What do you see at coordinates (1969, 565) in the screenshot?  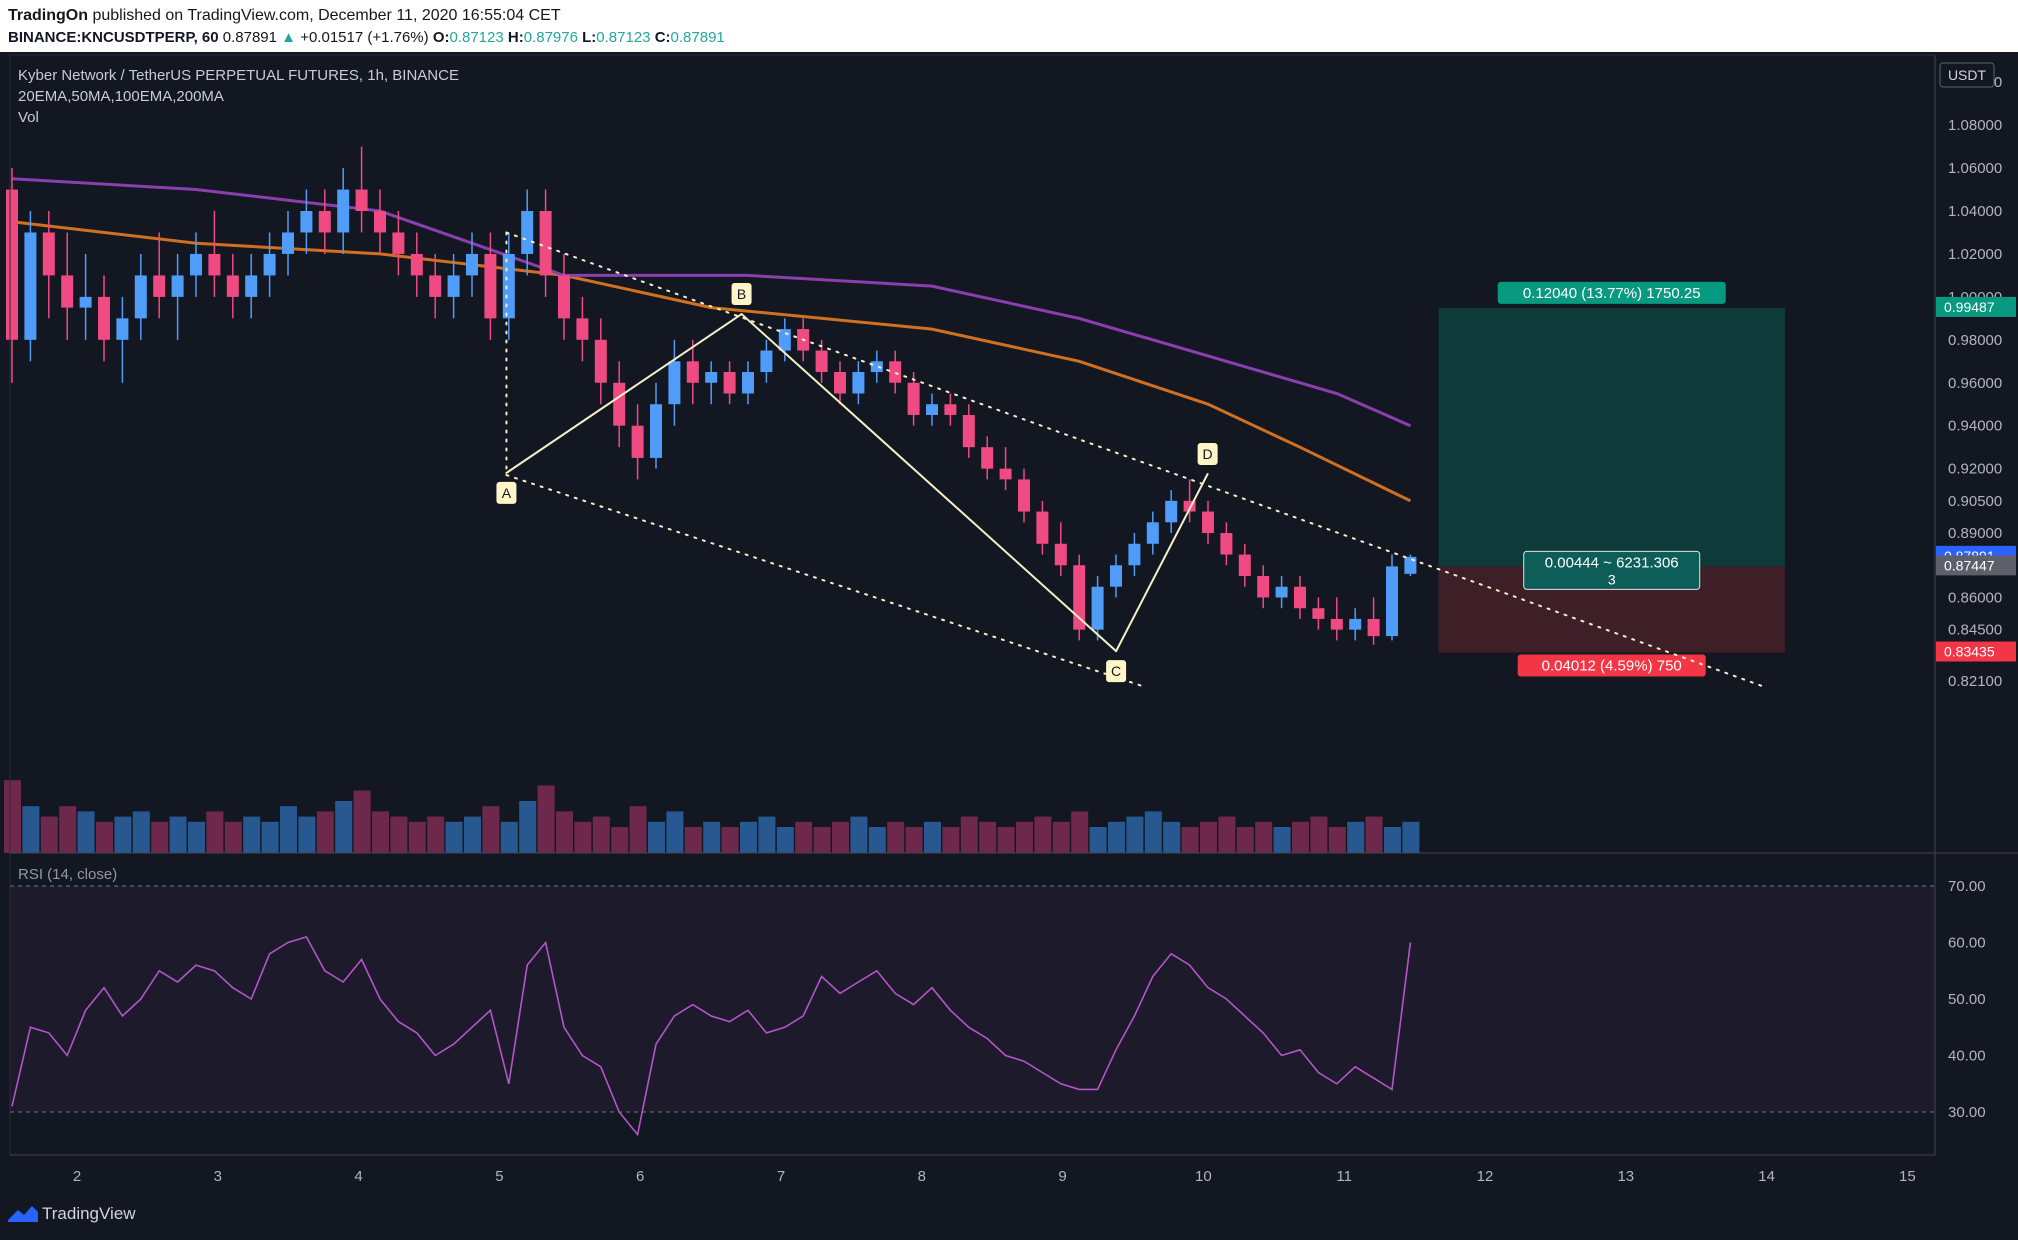 I see `price-marker-label: 0.87447` at bounding box center [1969, 565].